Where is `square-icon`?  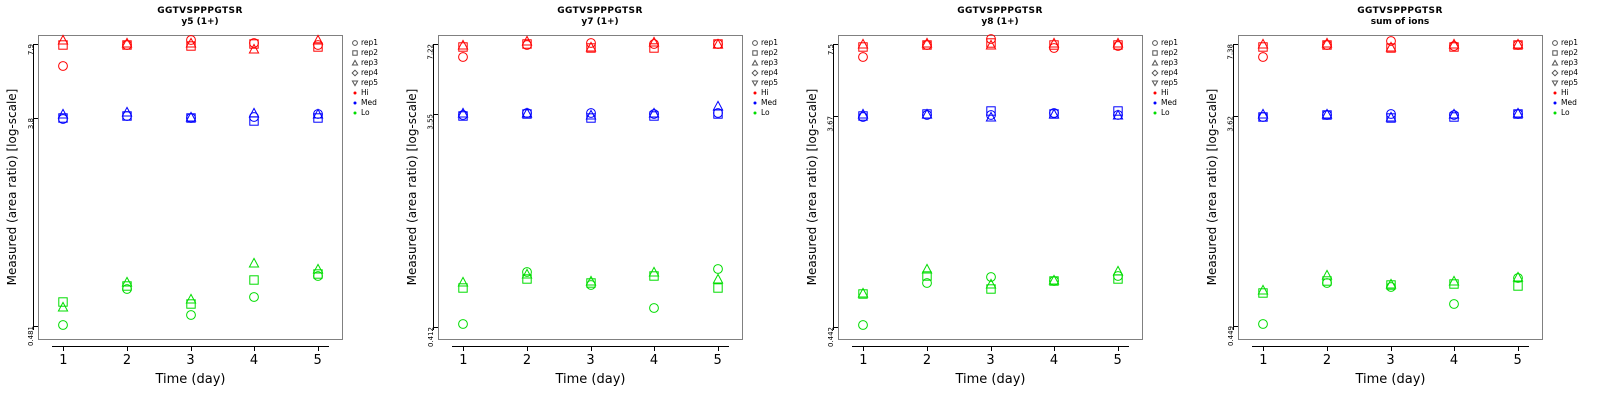
square-icon is located at coordinates (1555, 53).